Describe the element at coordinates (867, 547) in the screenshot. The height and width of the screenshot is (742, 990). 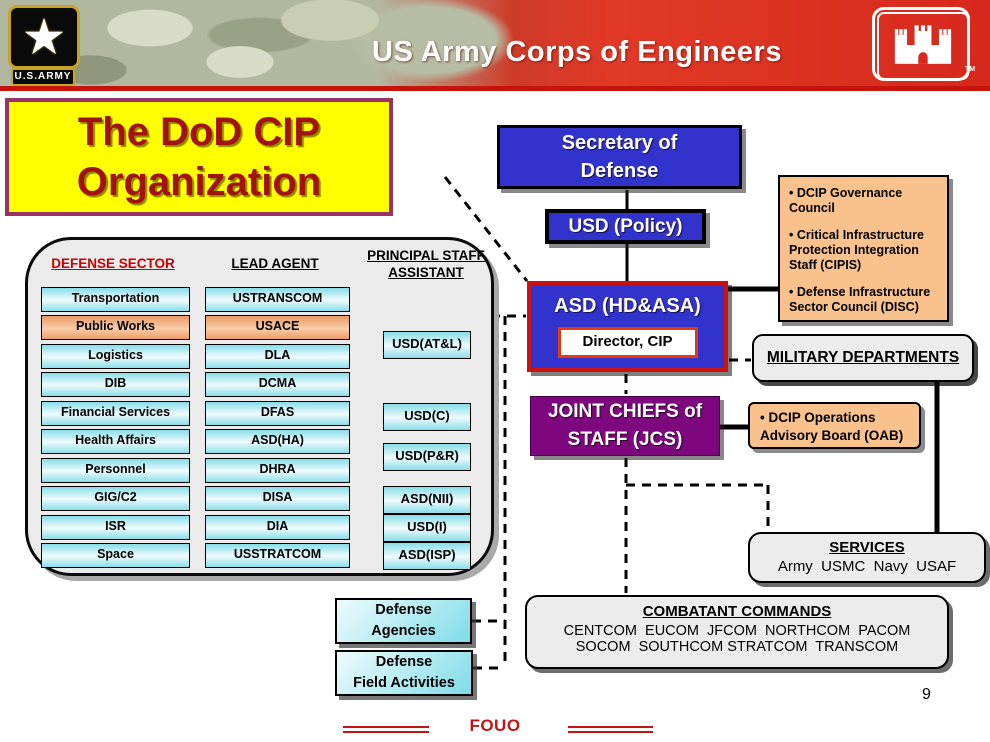
I see `services-title: SERVICES` at that location.